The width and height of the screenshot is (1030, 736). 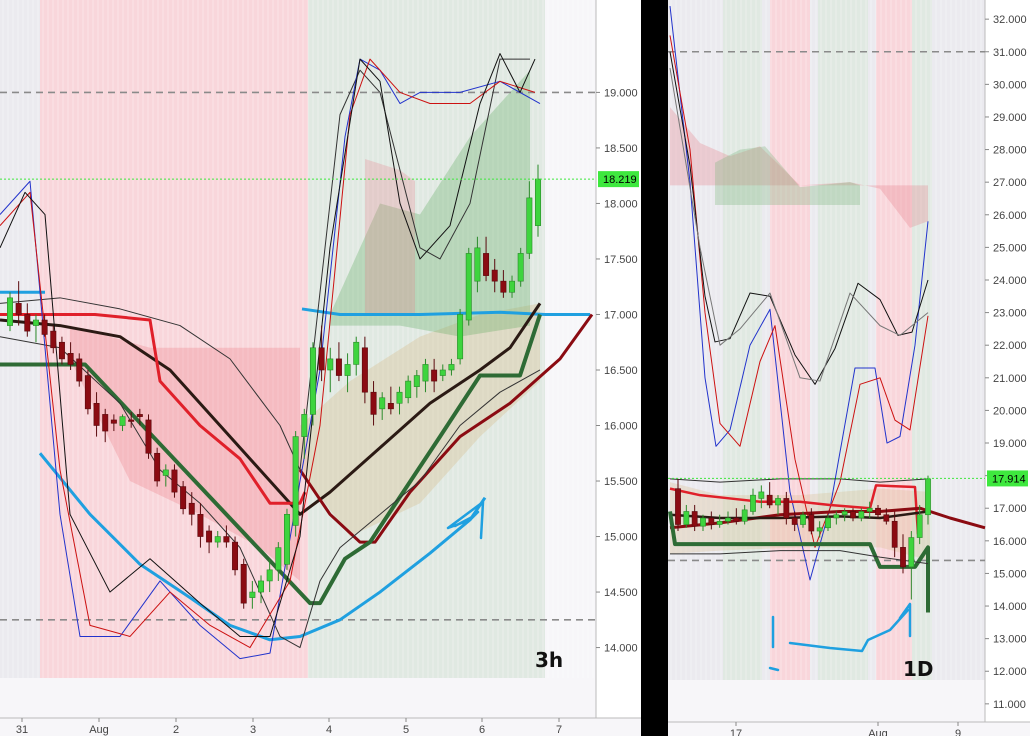 What do you see at coordinates (185, 453) in the screenshot?
I see `bollinger-cloud-red` at bounding box center [185, 453].